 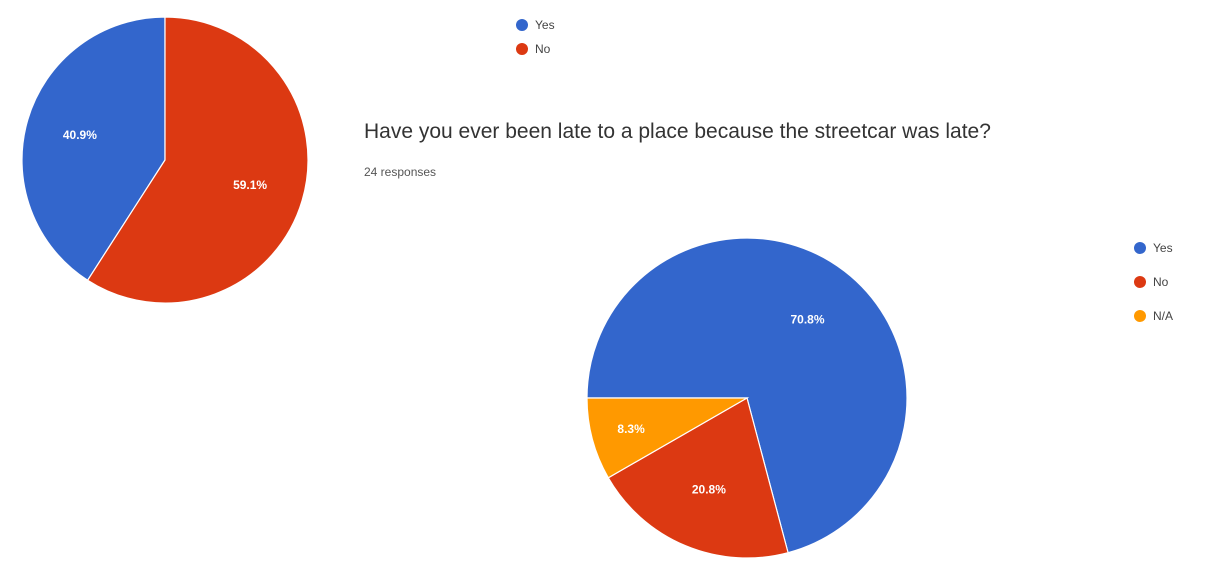 What do you see at coordinates (631, 429) in the screenshot?
I see `slice-label: 8.3%` at bounding box center [631, 429].